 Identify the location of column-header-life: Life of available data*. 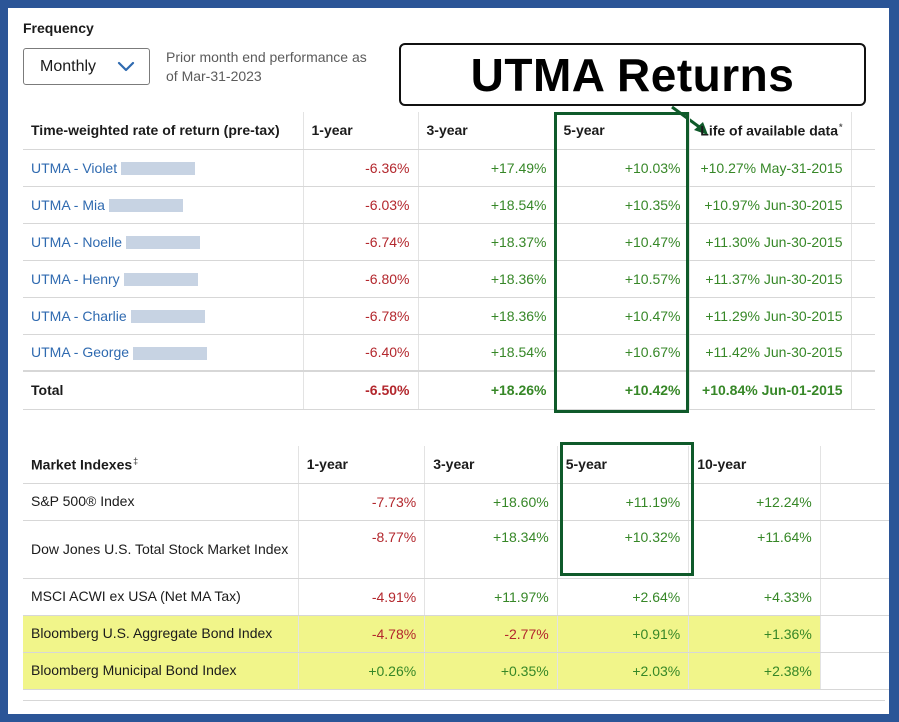
(770, 131).